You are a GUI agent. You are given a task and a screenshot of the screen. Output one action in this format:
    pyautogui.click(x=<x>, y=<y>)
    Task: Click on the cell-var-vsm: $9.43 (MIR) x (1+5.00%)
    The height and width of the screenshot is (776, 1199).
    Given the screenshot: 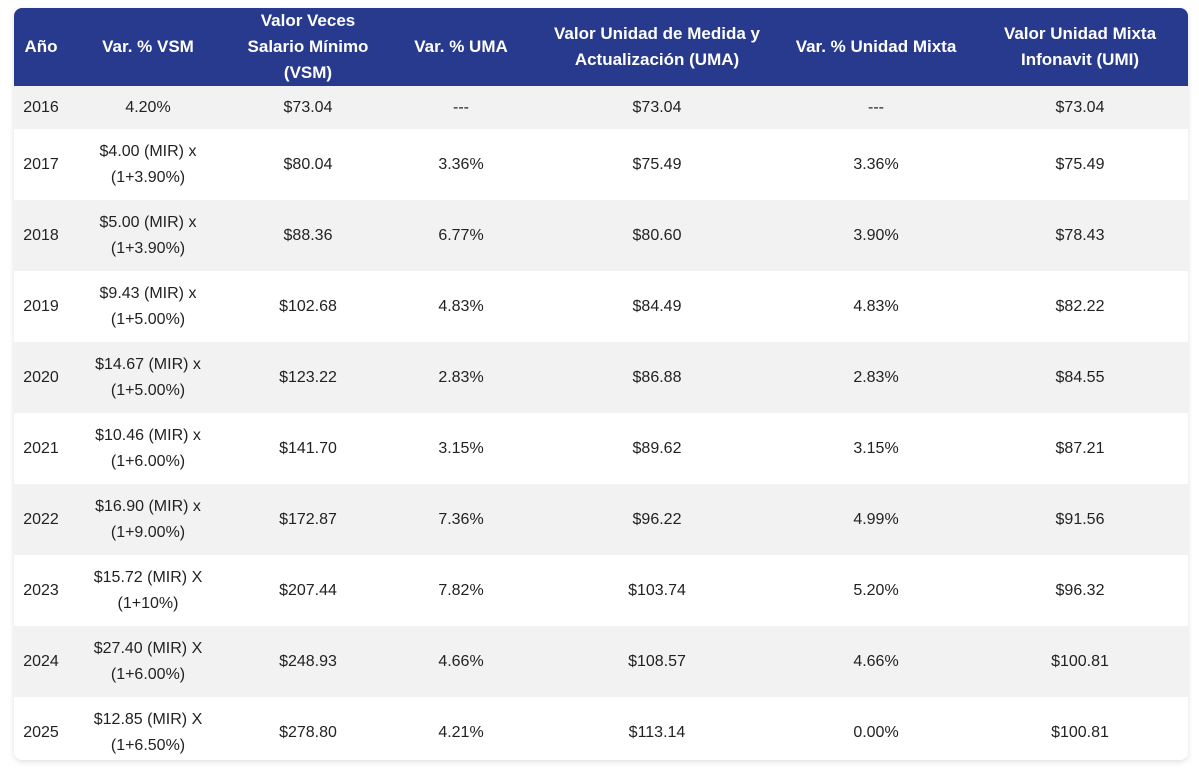 What is the action you would take?
    pyautogui.click(x=148, y=306)
    